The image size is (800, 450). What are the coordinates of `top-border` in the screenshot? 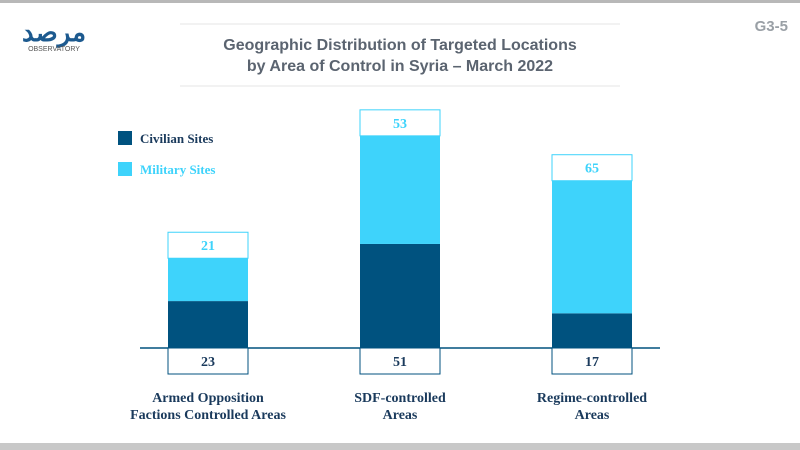 It's located at (400, 1).